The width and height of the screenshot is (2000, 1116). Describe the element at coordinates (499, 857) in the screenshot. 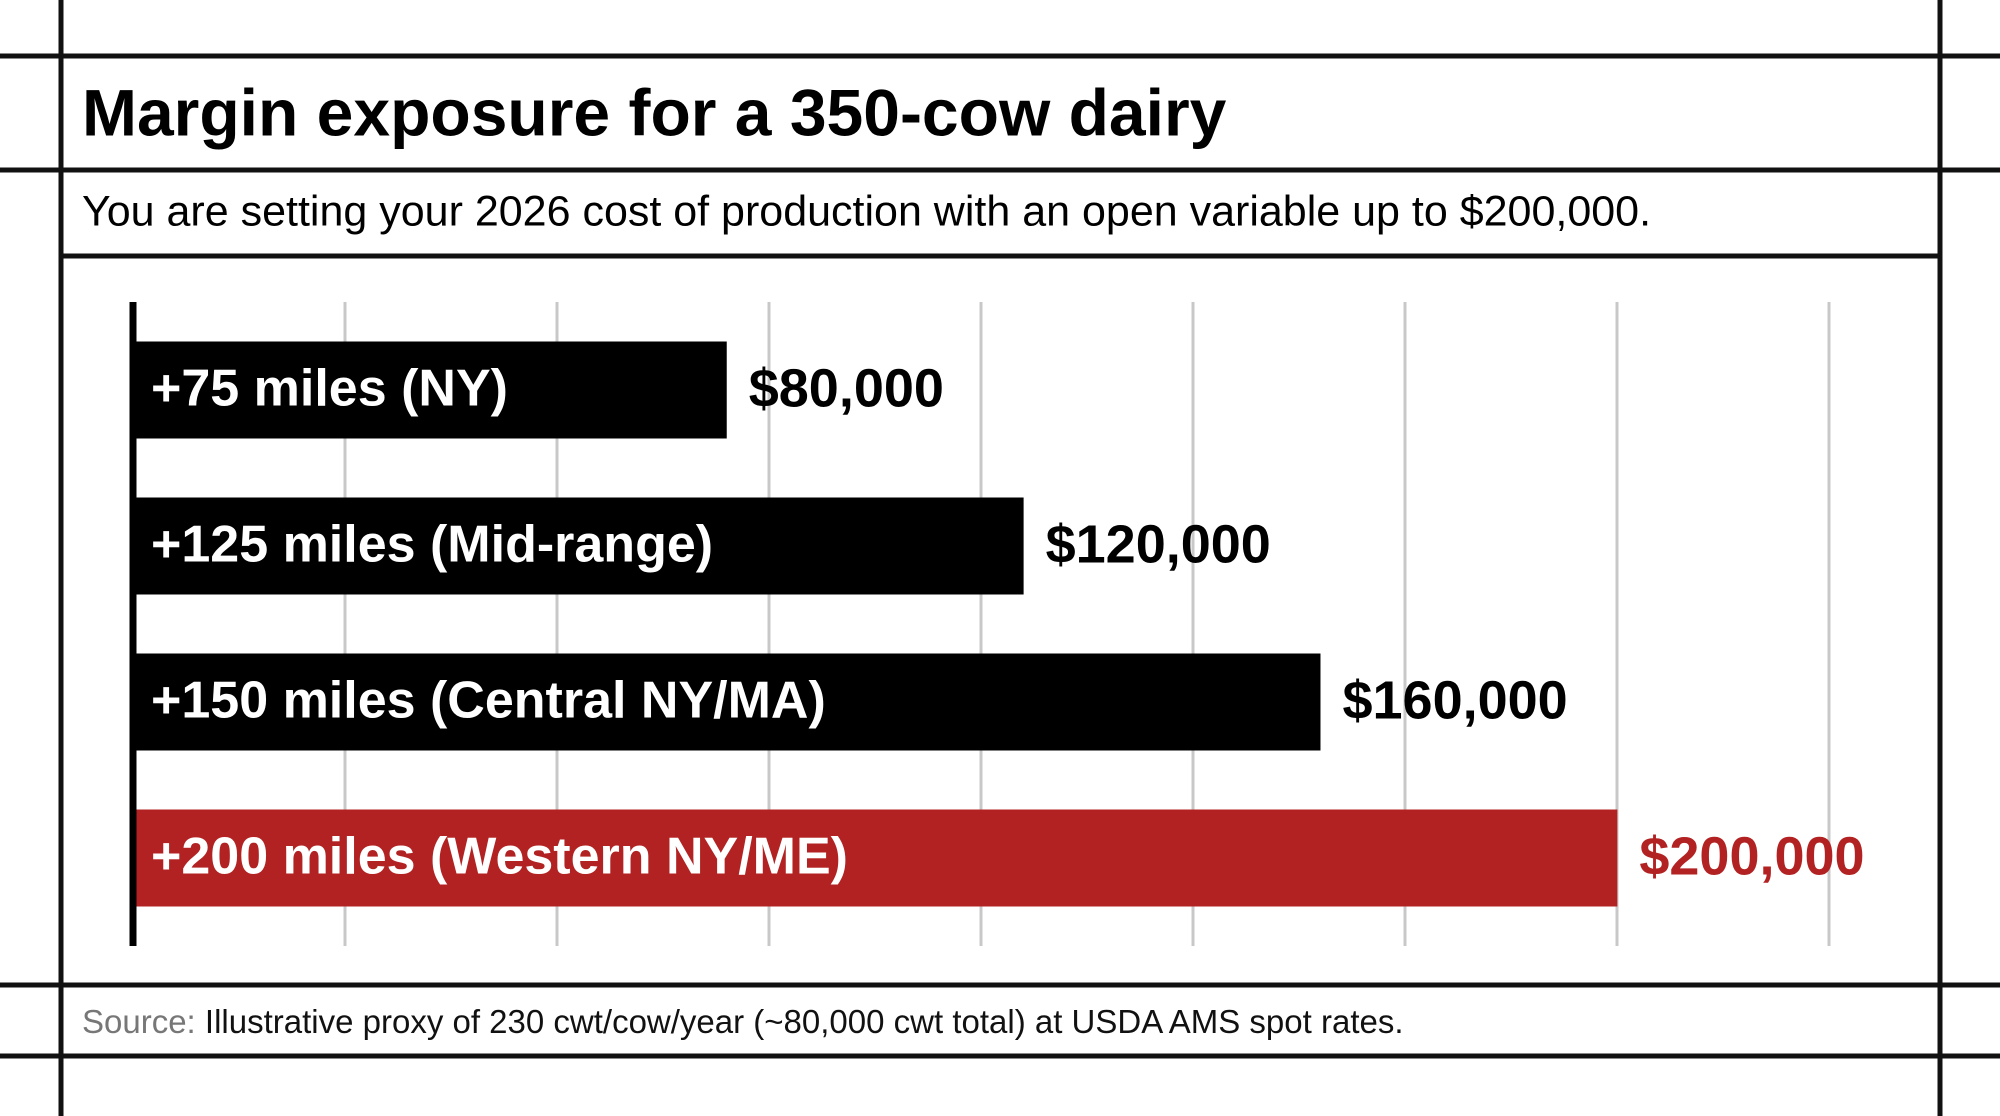

I see `category-label: +200 miles (Western NY/ME)` at that location.